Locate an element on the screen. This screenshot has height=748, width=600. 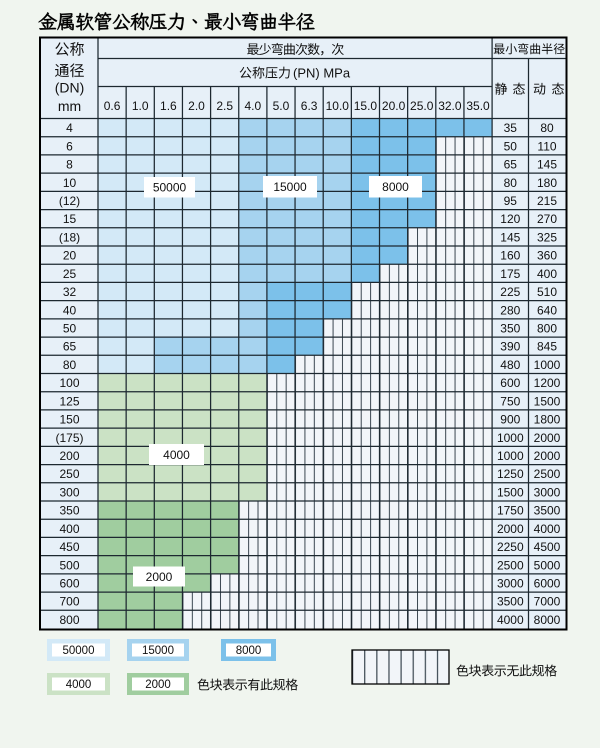
svg-text: 6 is located at coordinates (69, 146).